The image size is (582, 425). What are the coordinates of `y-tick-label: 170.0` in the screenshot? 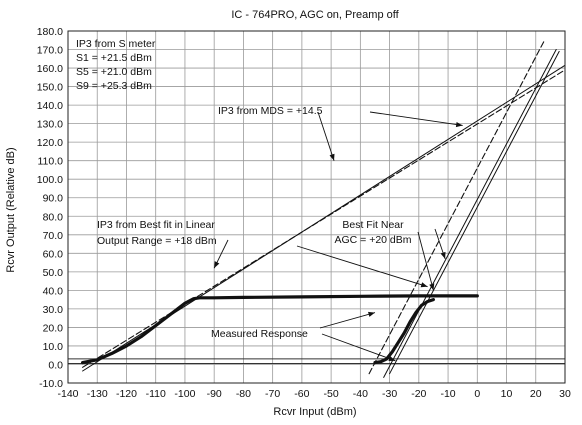 It's located at (50, 51).